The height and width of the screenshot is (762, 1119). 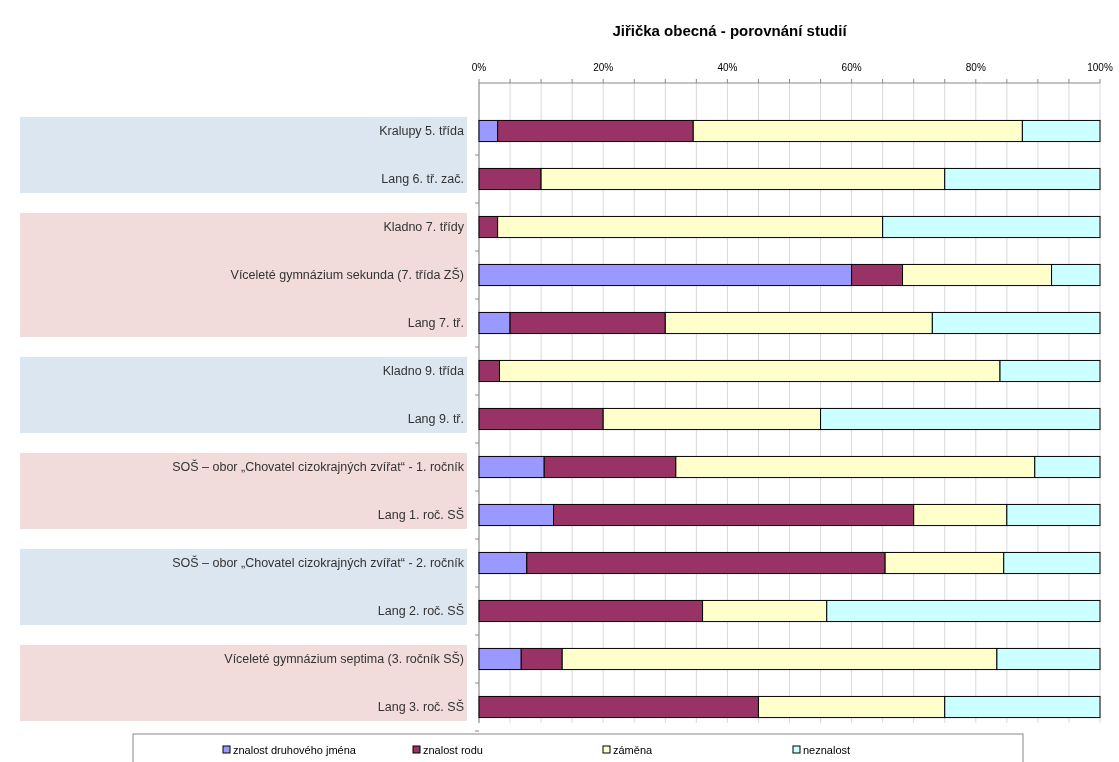 I want to click on y-tick-label: Kladno 9. třída, so click(x=423, y=371).